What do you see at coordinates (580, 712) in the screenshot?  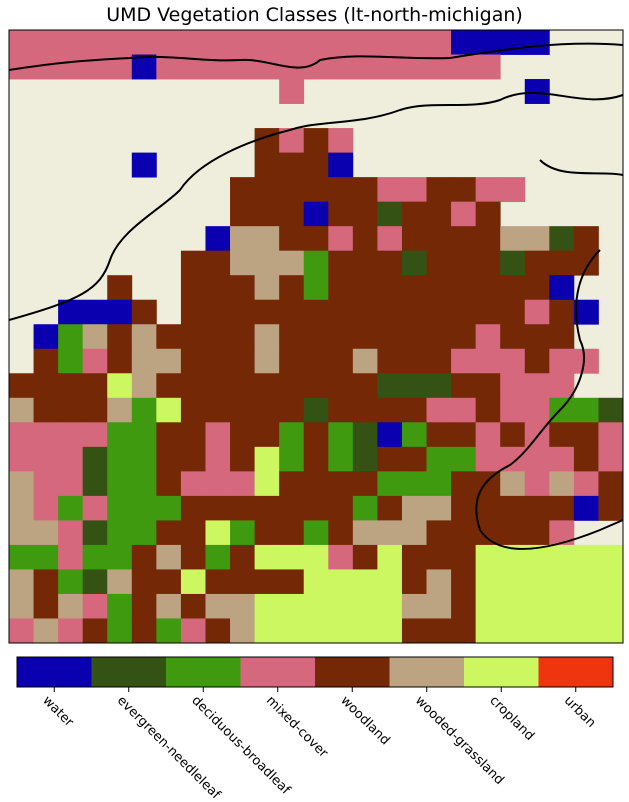 I see `colorbar-label-urban: urban` at bounding box center [580, 712].